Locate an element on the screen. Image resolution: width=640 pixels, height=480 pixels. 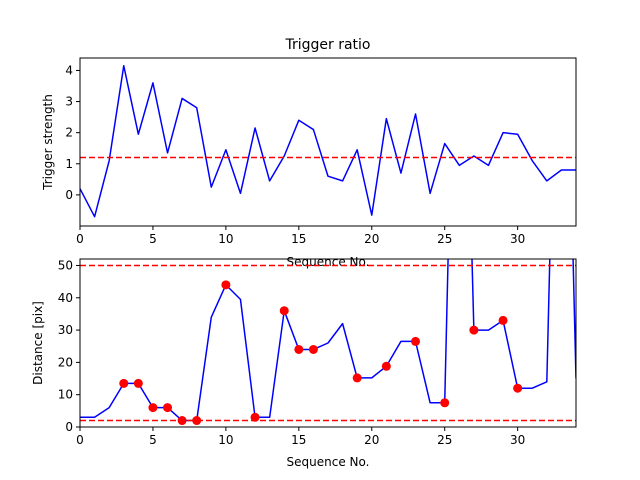
y-tick-label: 3 is located at coordinates (69, 102).